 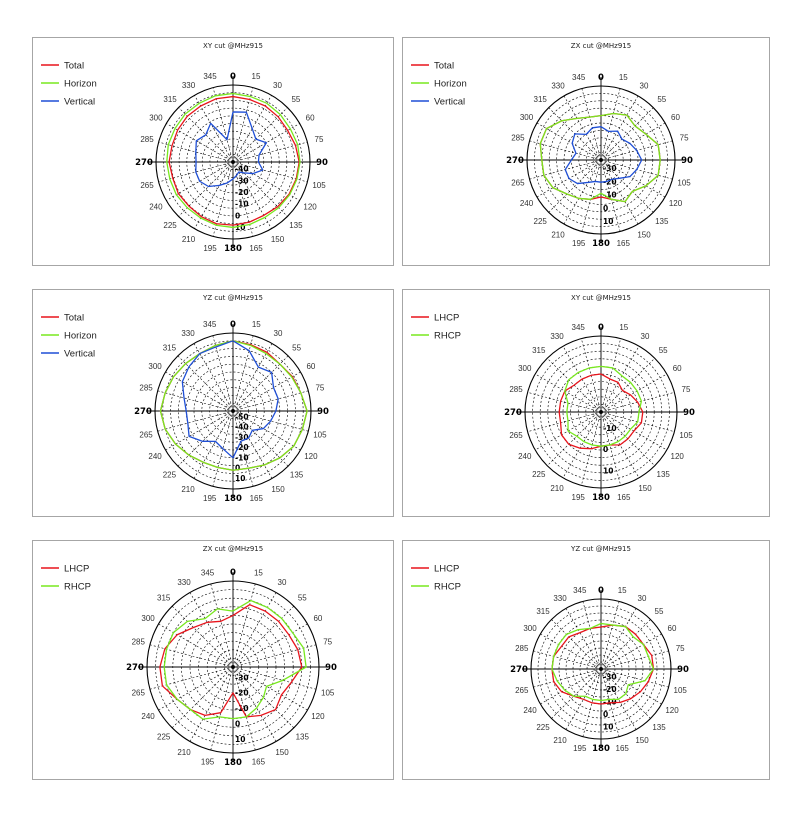 I want to click on angle-tick-label: 265, so click(x=516, y=435).